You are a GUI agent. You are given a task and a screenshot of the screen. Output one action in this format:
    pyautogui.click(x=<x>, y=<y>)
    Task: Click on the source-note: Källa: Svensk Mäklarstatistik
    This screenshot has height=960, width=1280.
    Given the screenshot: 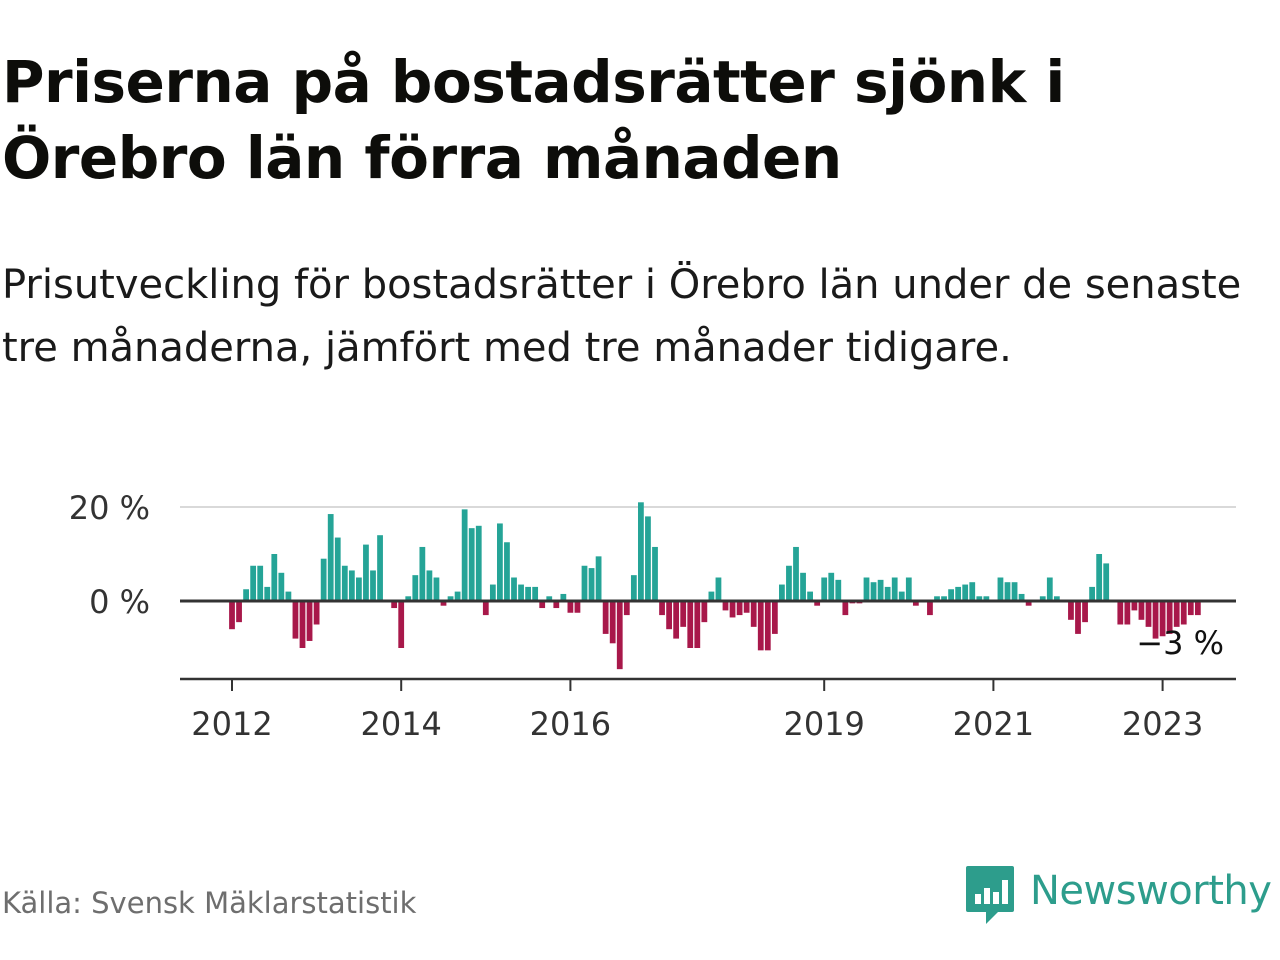 What is the action you would take?
    pyautogui.click(x=209, y=903)
    